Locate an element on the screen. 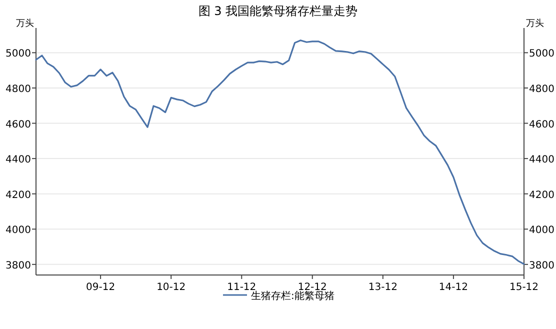  x-tick-label: 14-12 is located at coordinates (453, 287).